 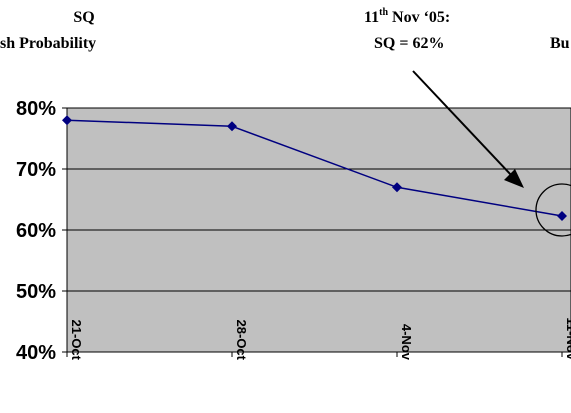 I want to click on annotation-arrow, so click(x=468, y=129).